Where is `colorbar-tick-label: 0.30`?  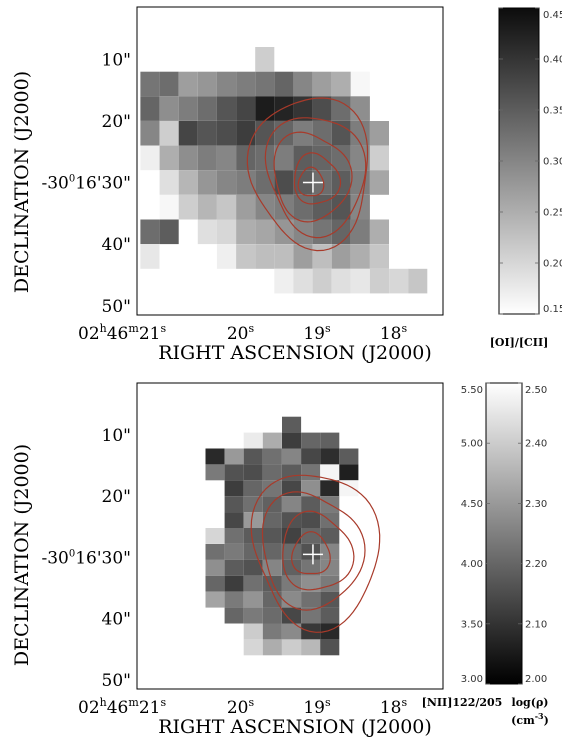 colorbar-tick-label: 0.30 is located at coordinates (552, 162).